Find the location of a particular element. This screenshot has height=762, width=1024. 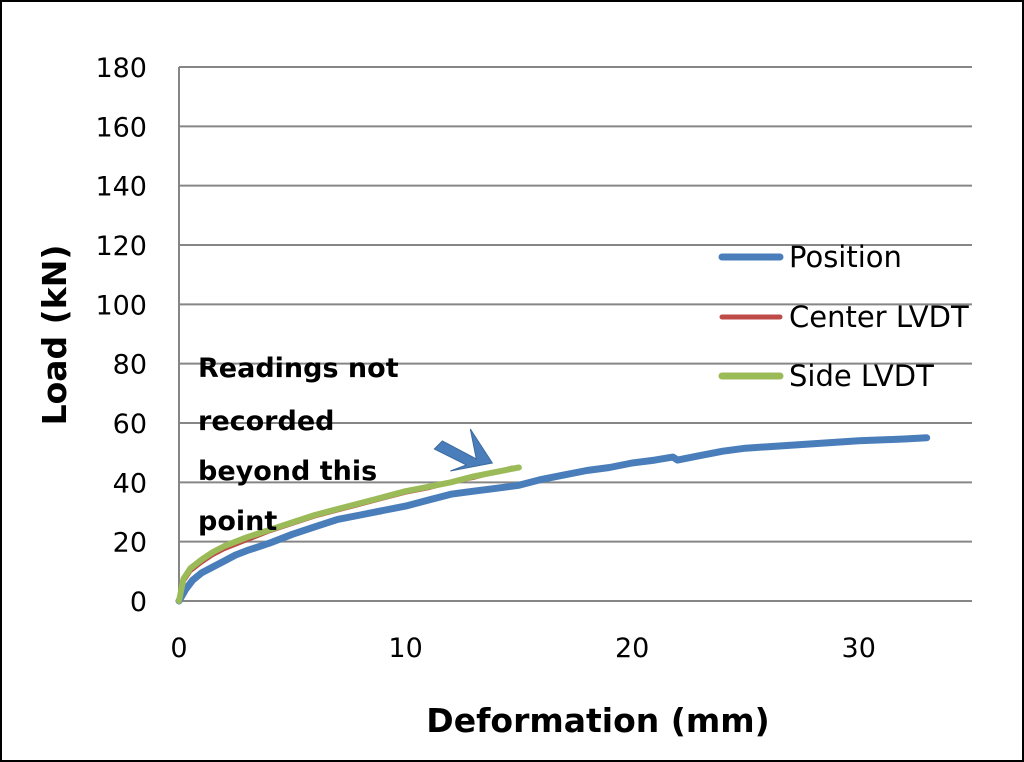

y-tick-label: 80 is located at coordinates (130, 365).